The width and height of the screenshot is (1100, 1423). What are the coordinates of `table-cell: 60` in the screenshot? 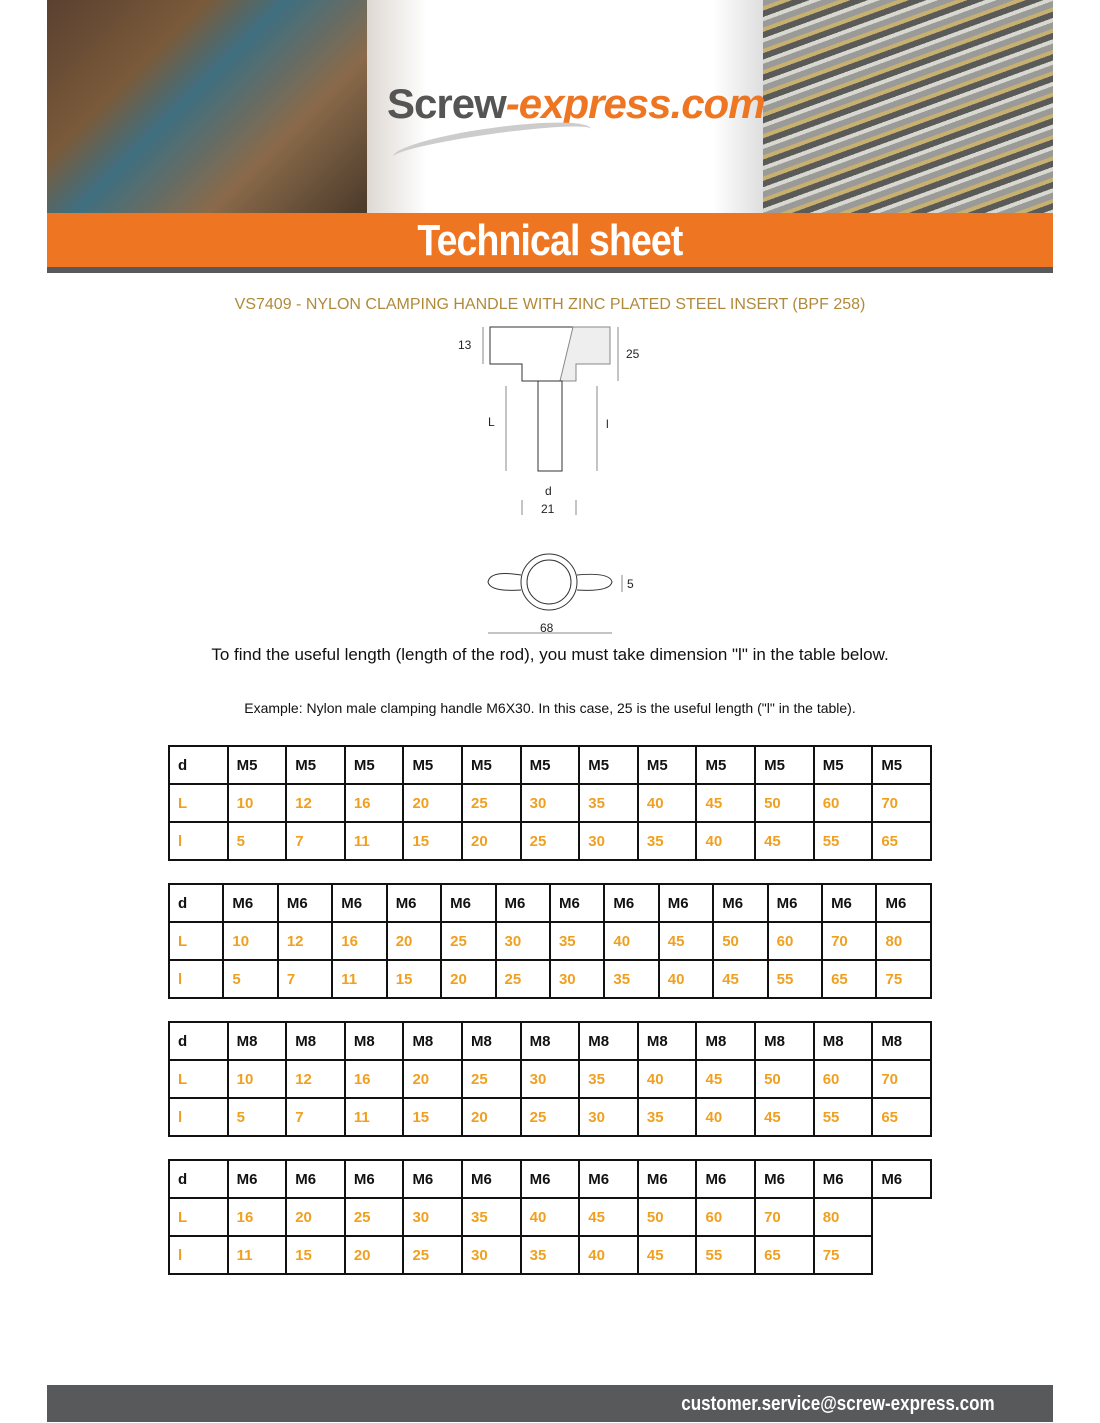 It's located at (843, 803).